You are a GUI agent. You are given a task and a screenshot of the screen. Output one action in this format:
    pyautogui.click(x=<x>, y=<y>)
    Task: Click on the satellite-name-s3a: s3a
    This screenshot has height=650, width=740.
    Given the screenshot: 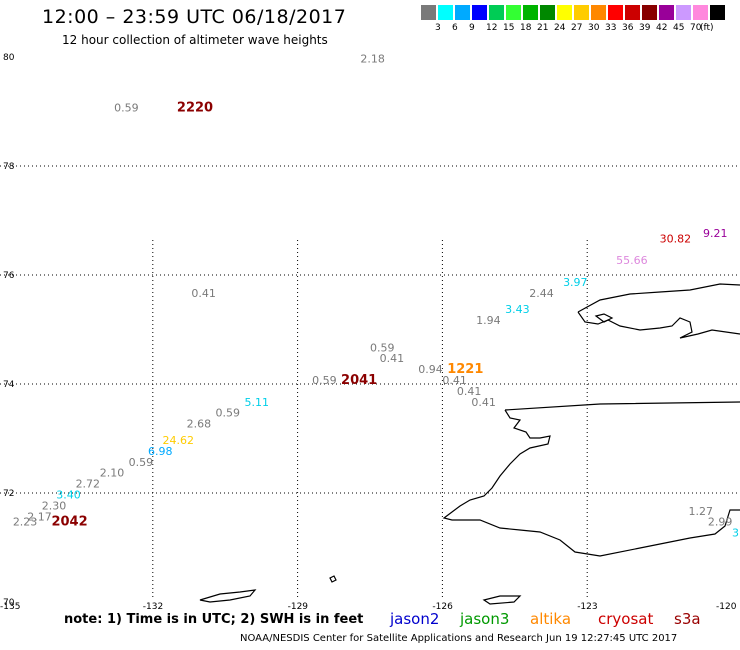 What is the action you would take?
    pyautogui.click(x=687, y=619)
    